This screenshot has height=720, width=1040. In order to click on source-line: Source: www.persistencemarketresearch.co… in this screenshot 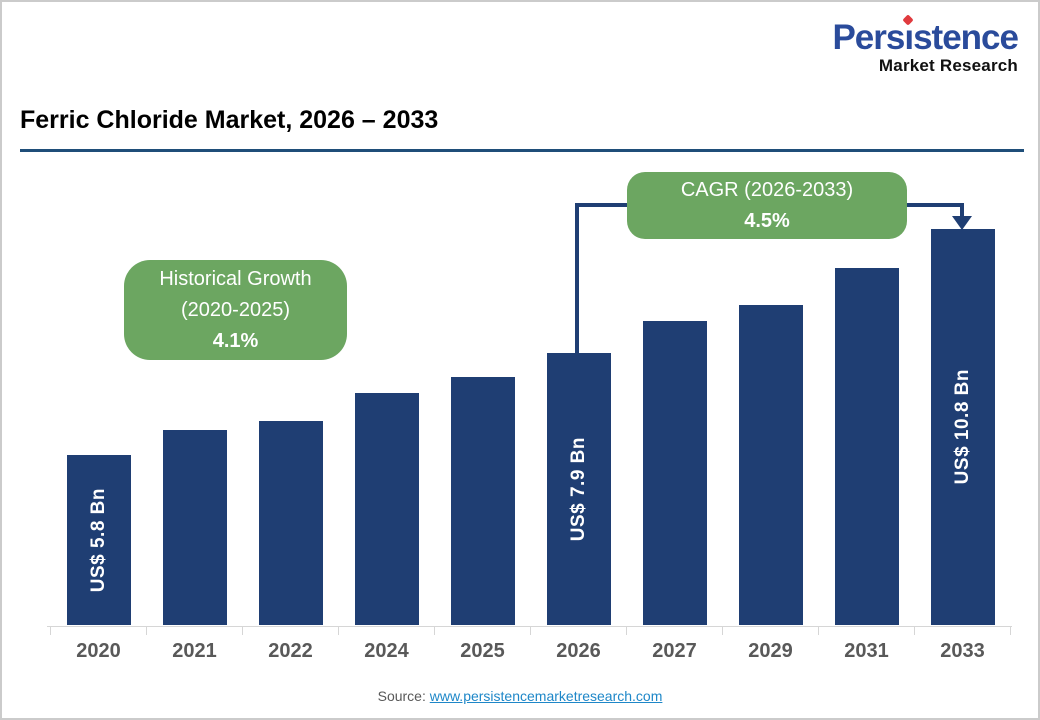, I will do `click(520, 696)`.